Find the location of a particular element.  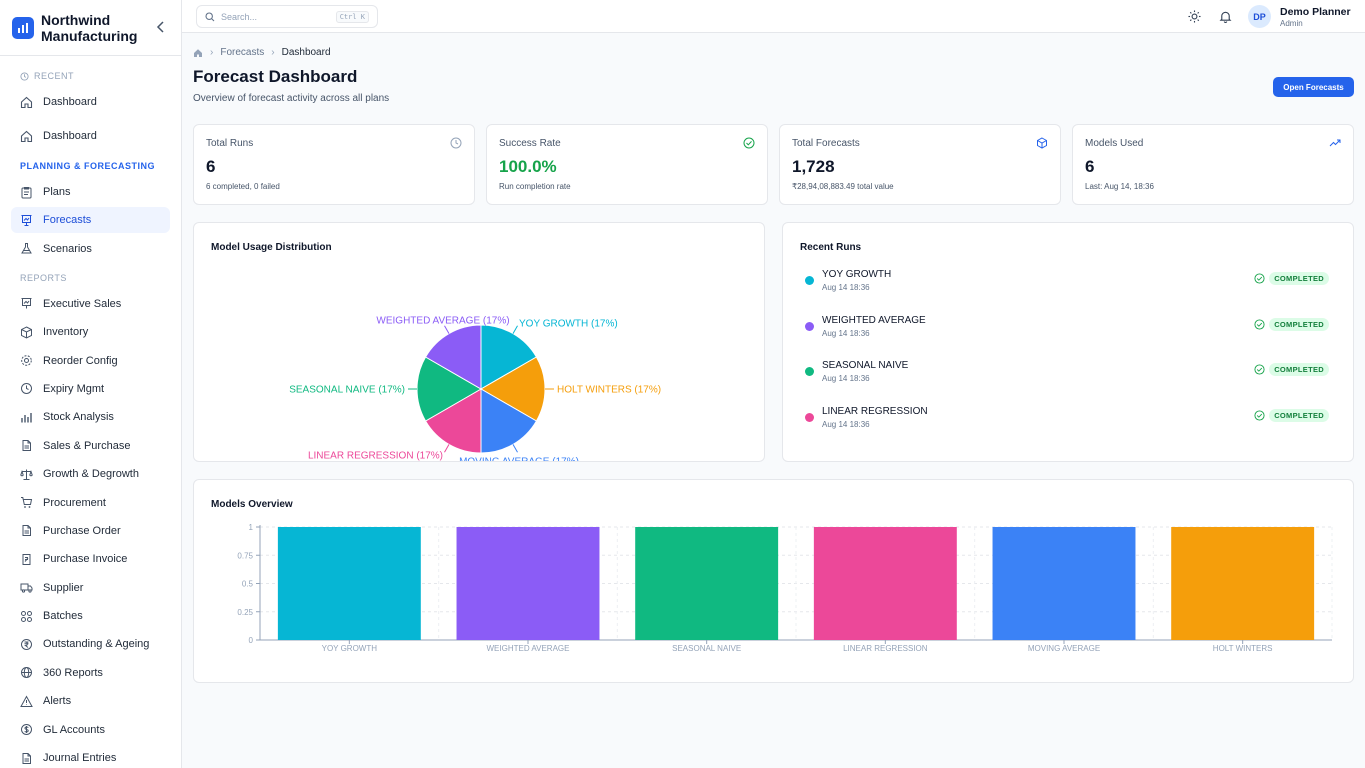

sidebar-item-supplier: Supplier is located at coordinates (90, 588).